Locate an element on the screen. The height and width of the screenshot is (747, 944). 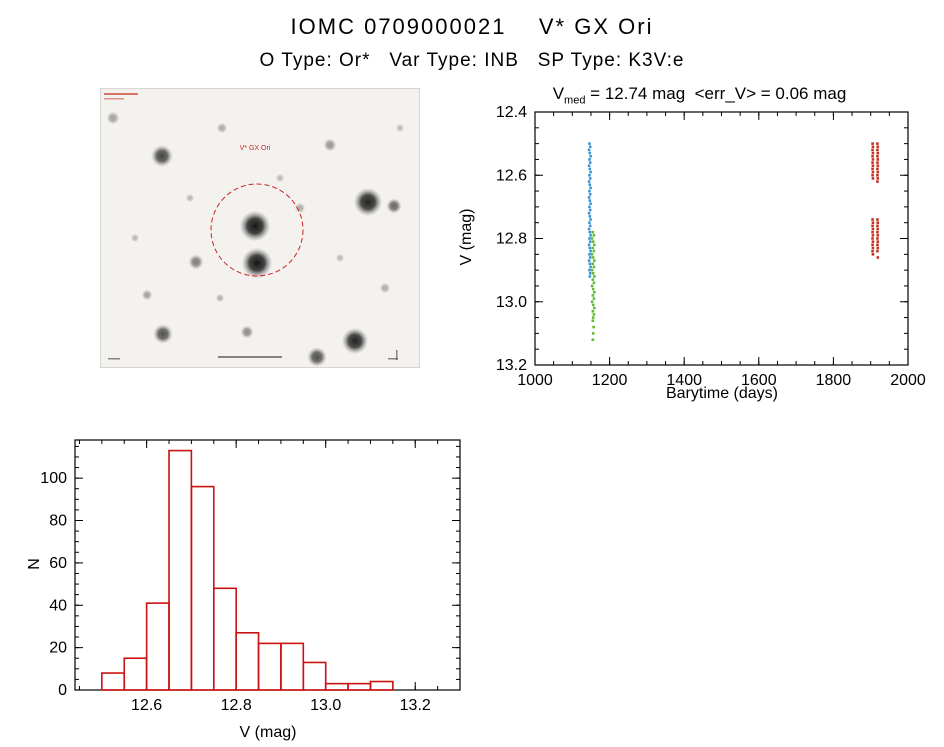
target-circle is located at coordinates (257, 230).